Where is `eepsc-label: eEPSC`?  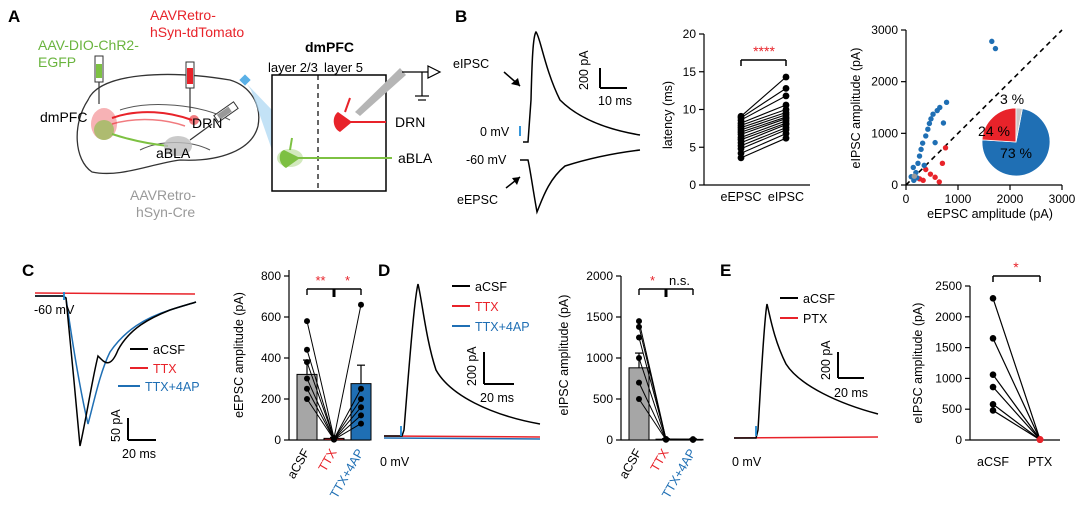 eepsc-label: eEPSC is located at coordinates (477, 200).